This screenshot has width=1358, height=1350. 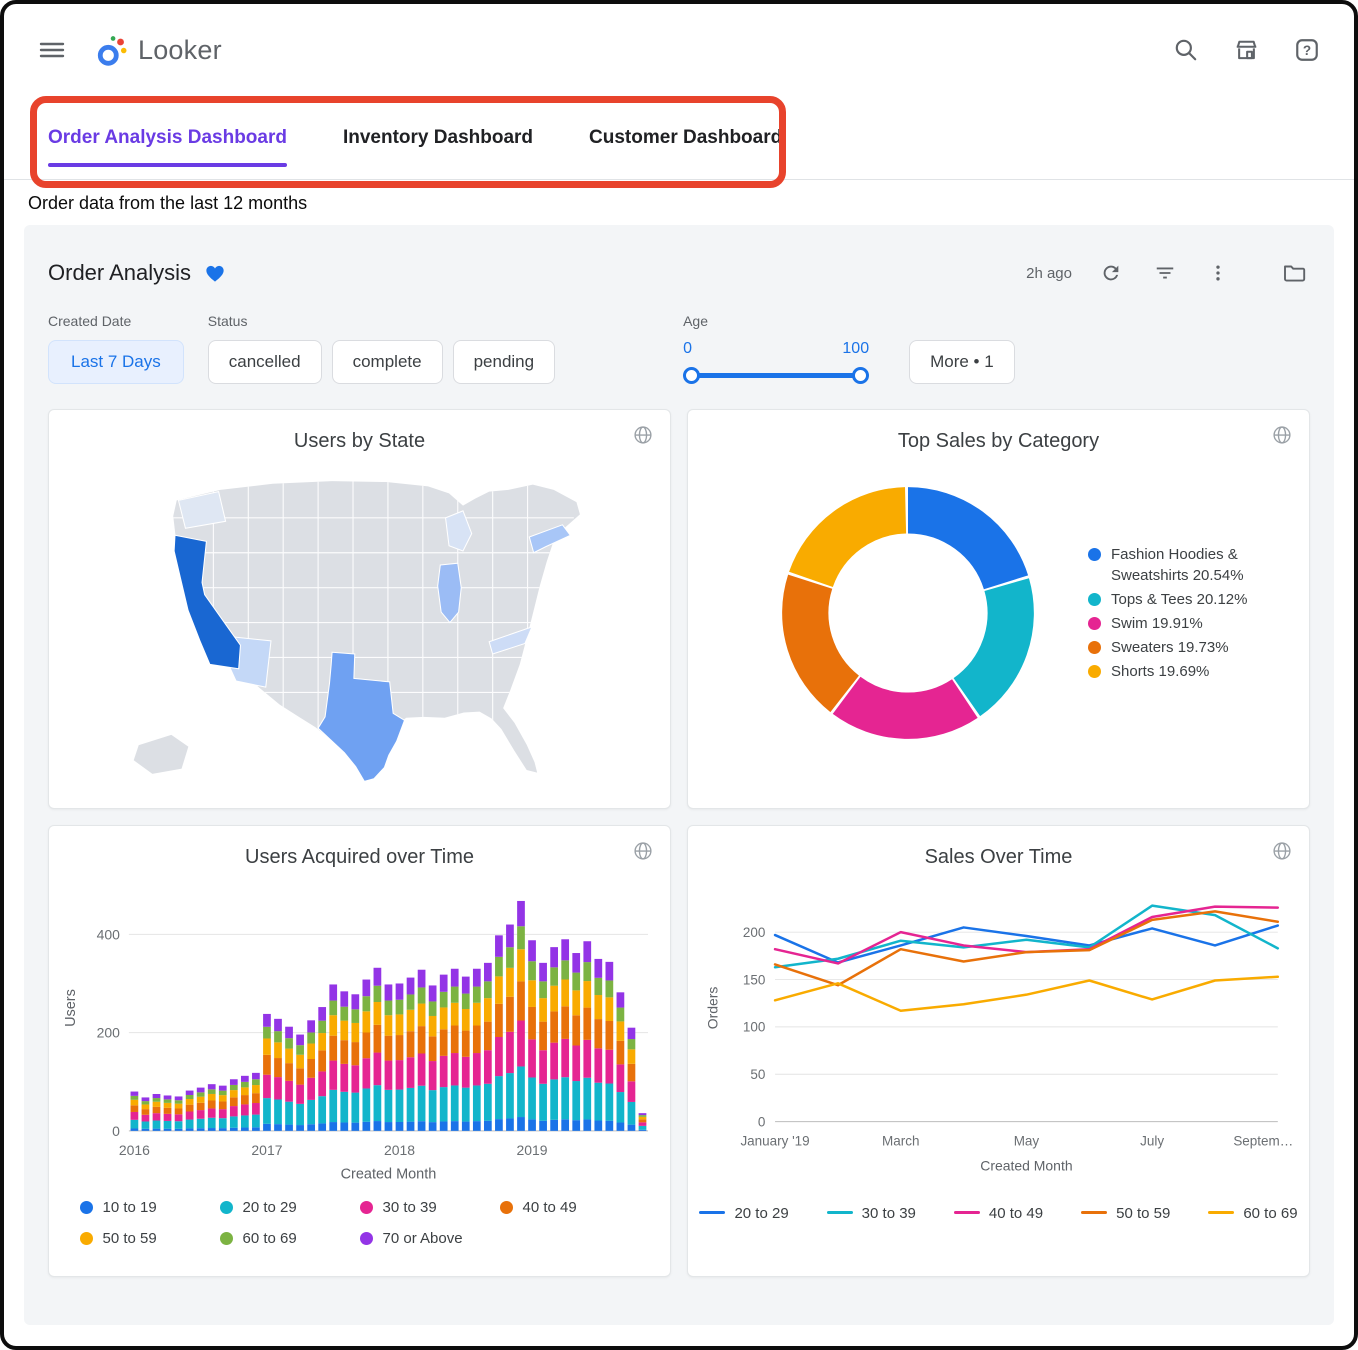 What do you see at coordinates (429, 1207) in the screenshot?
I see `legend-item: 30 to 39` at bounding box center [429, 1207].